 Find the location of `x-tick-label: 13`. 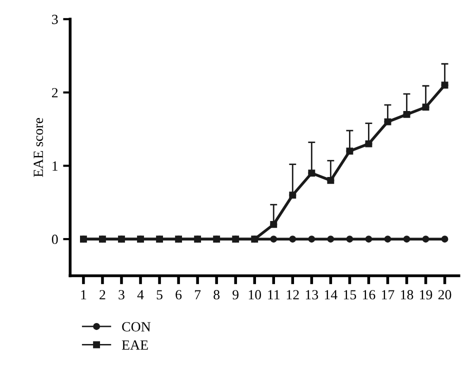

x-tick-label: 13 is located at coordinates (312, 295).